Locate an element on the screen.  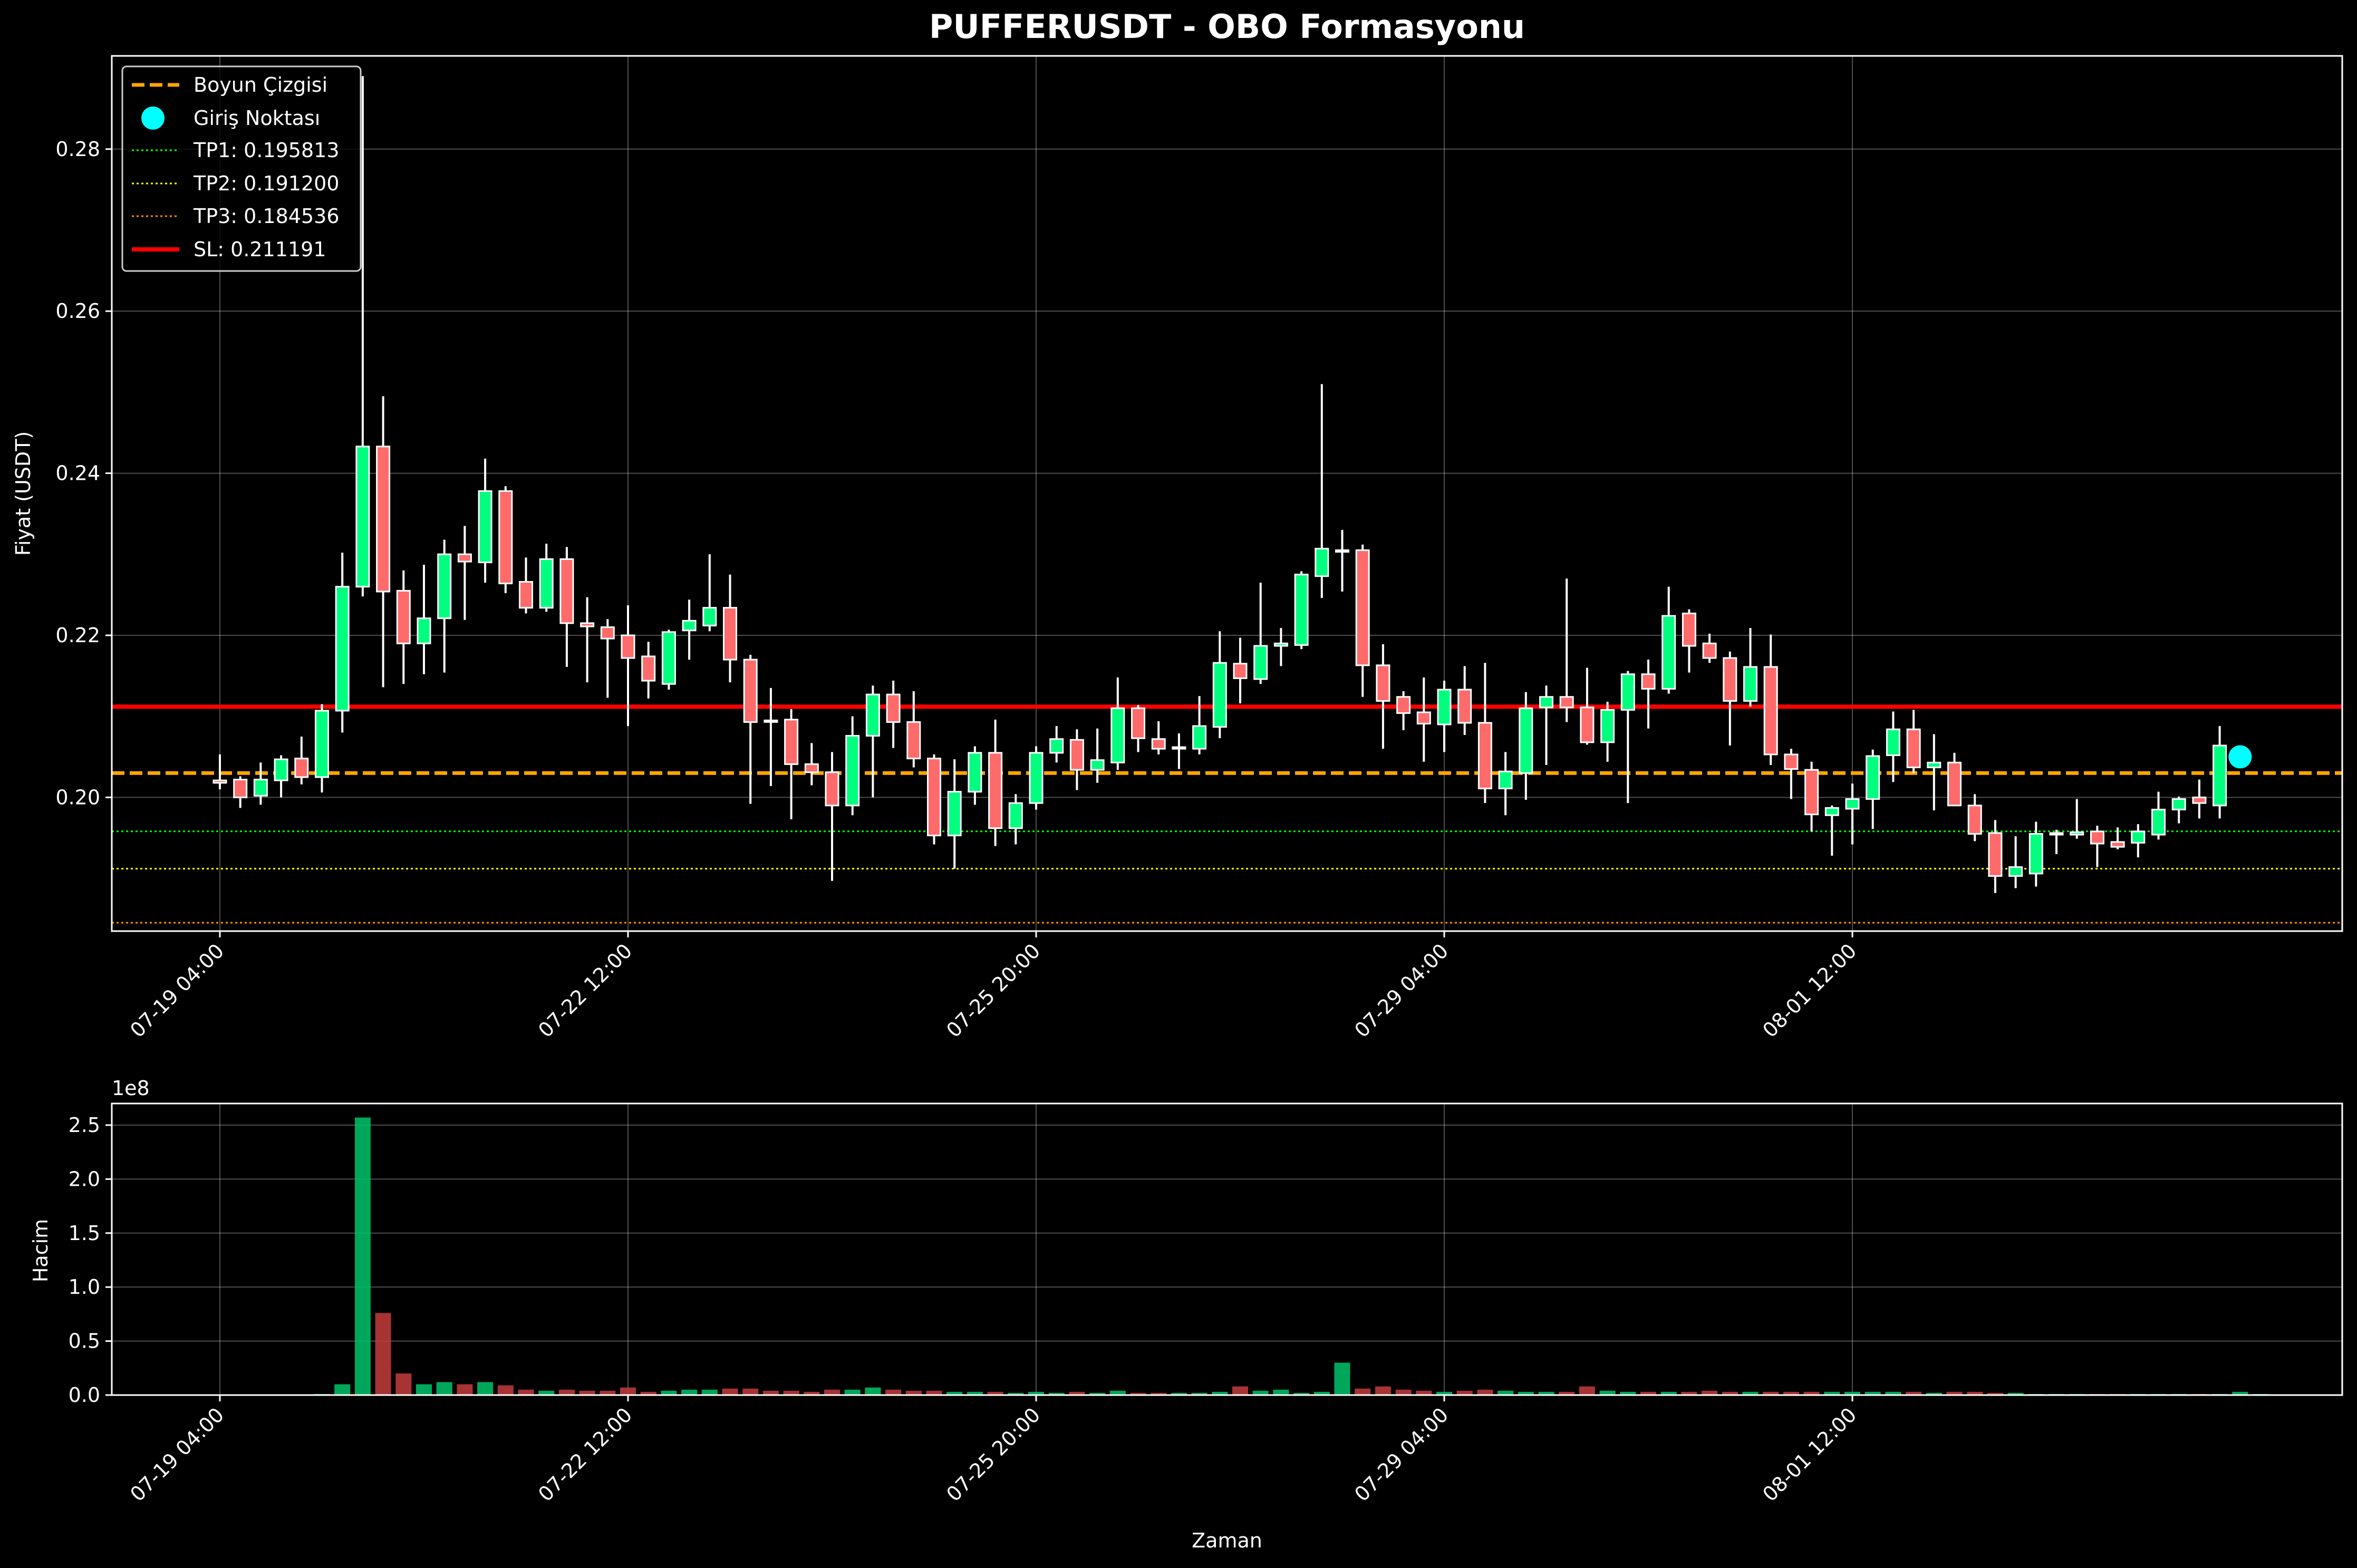
legend-box is located at coordinates (241, 168).